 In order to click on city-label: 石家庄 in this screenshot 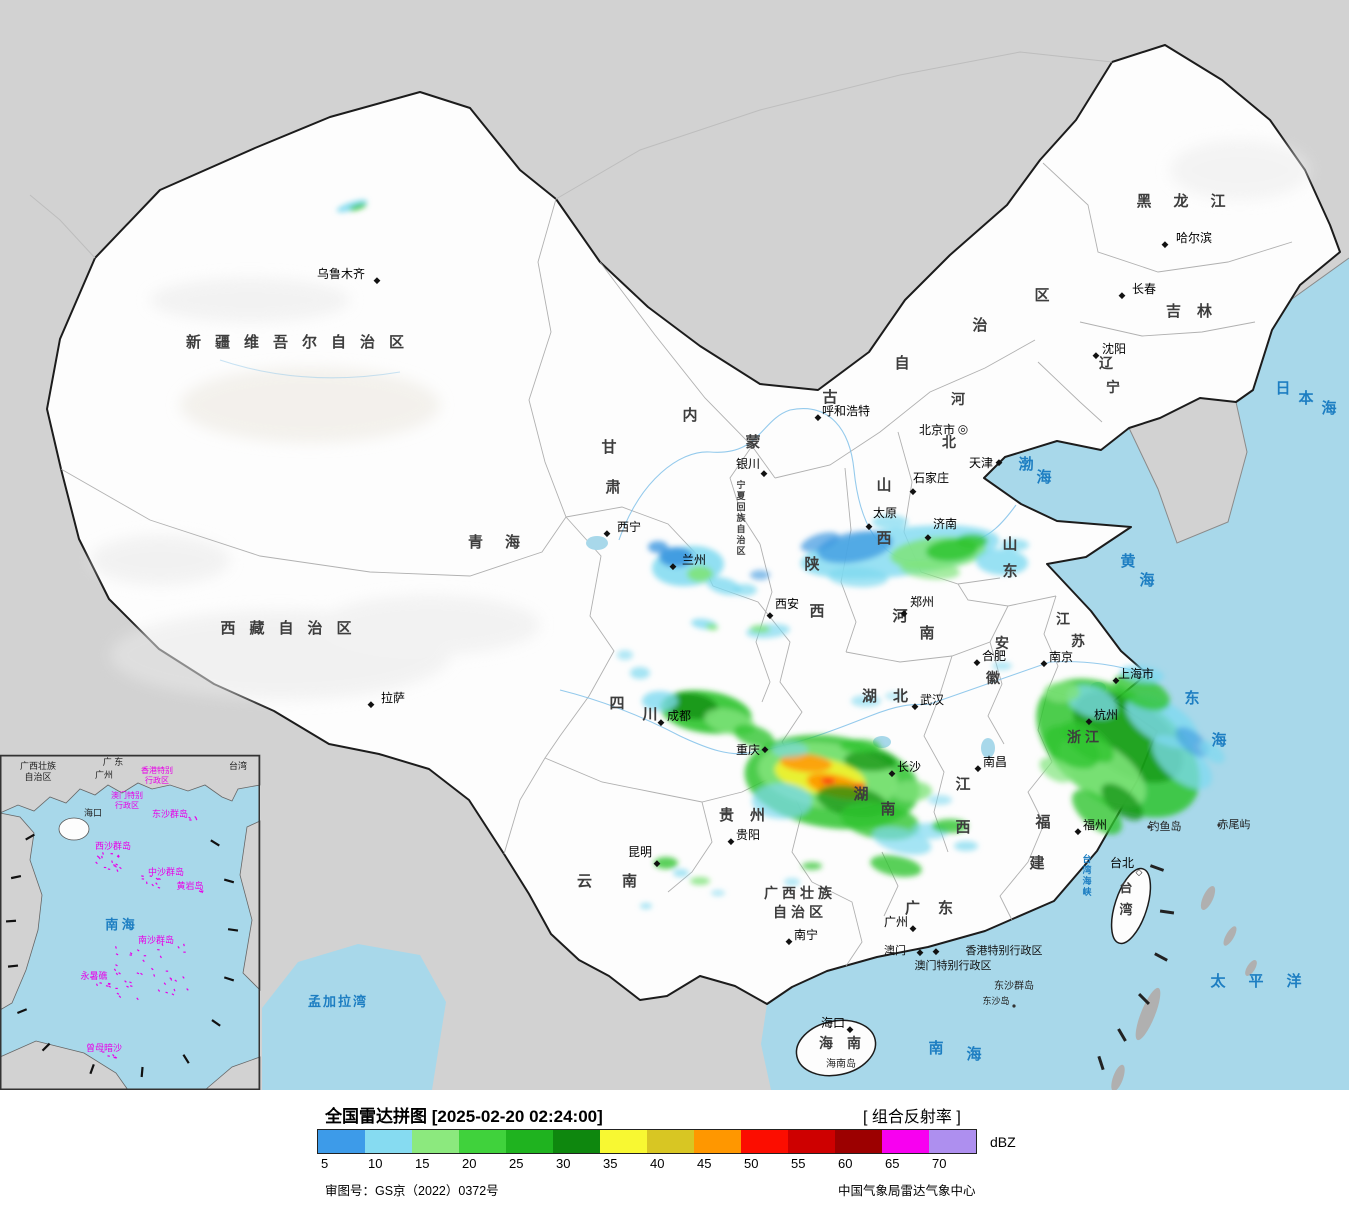, I will do `click(931, 477)`.